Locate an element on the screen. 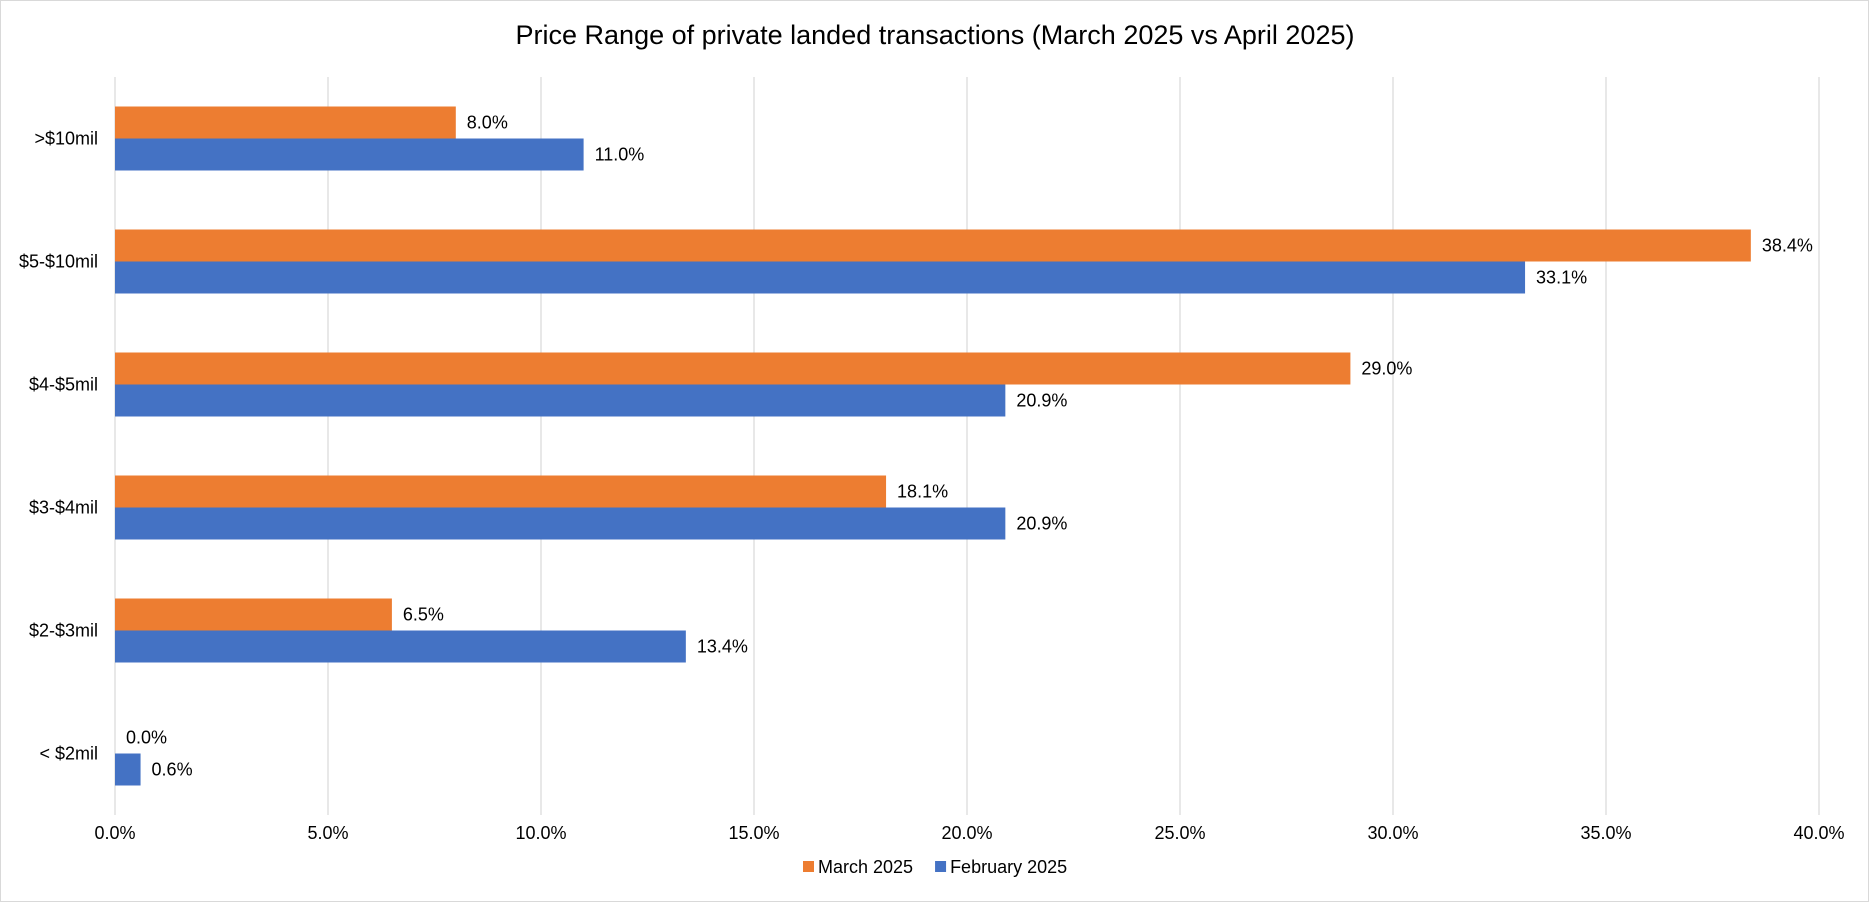  x-tick-label: 0.0% is located at coordinates (114, 833).